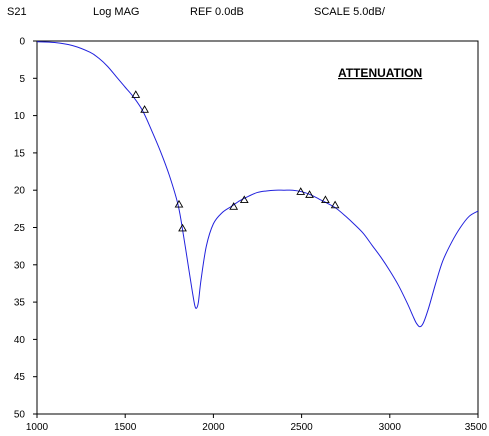 The height and width of the screenshot is (436, 489). What do you see at coordinates (380, 73) in the screenshot?
I see `attenuation-annotation: ATTENUATION` at bounding box center [380, 73].